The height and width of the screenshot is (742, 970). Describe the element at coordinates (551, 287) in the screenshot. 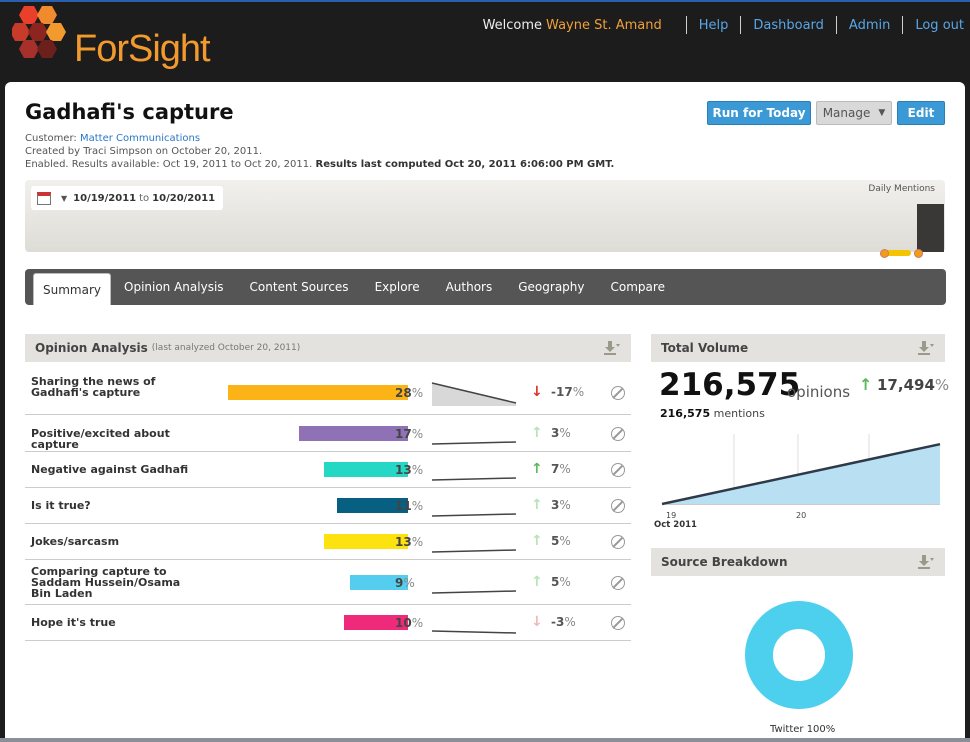

I see `tab-geography: Geography` at that location.